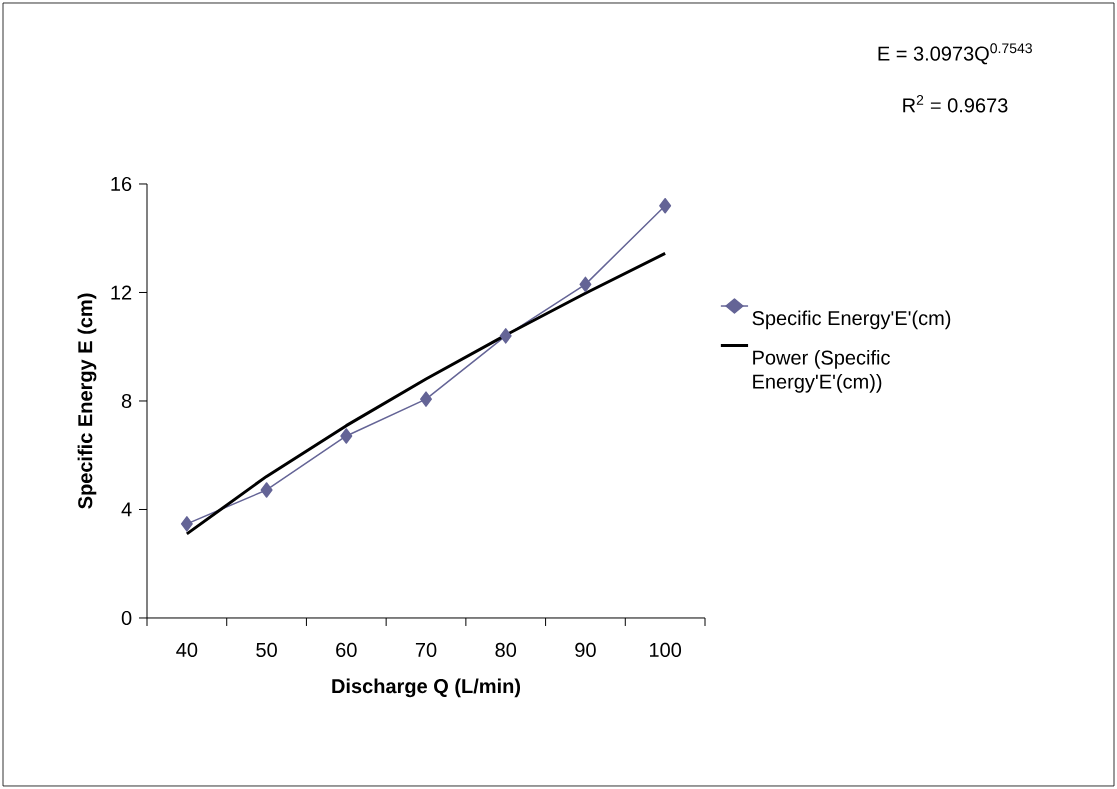  I want to click on y-tick-label: 16, so click(121, 184).